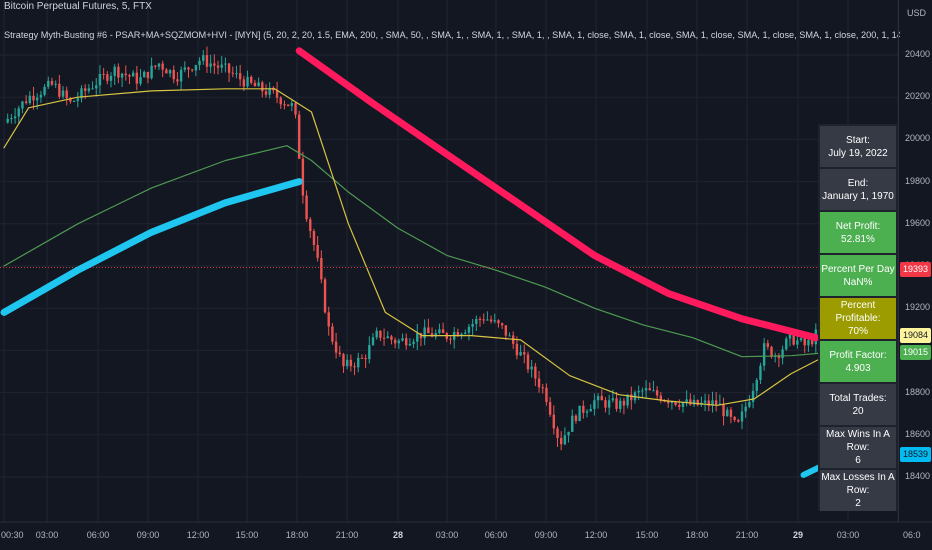 This screenshot has width=932, height=550. Describe the element at coordinates (918, 180) in the screenshot. I see `price-tick-label: 19800` at that location.